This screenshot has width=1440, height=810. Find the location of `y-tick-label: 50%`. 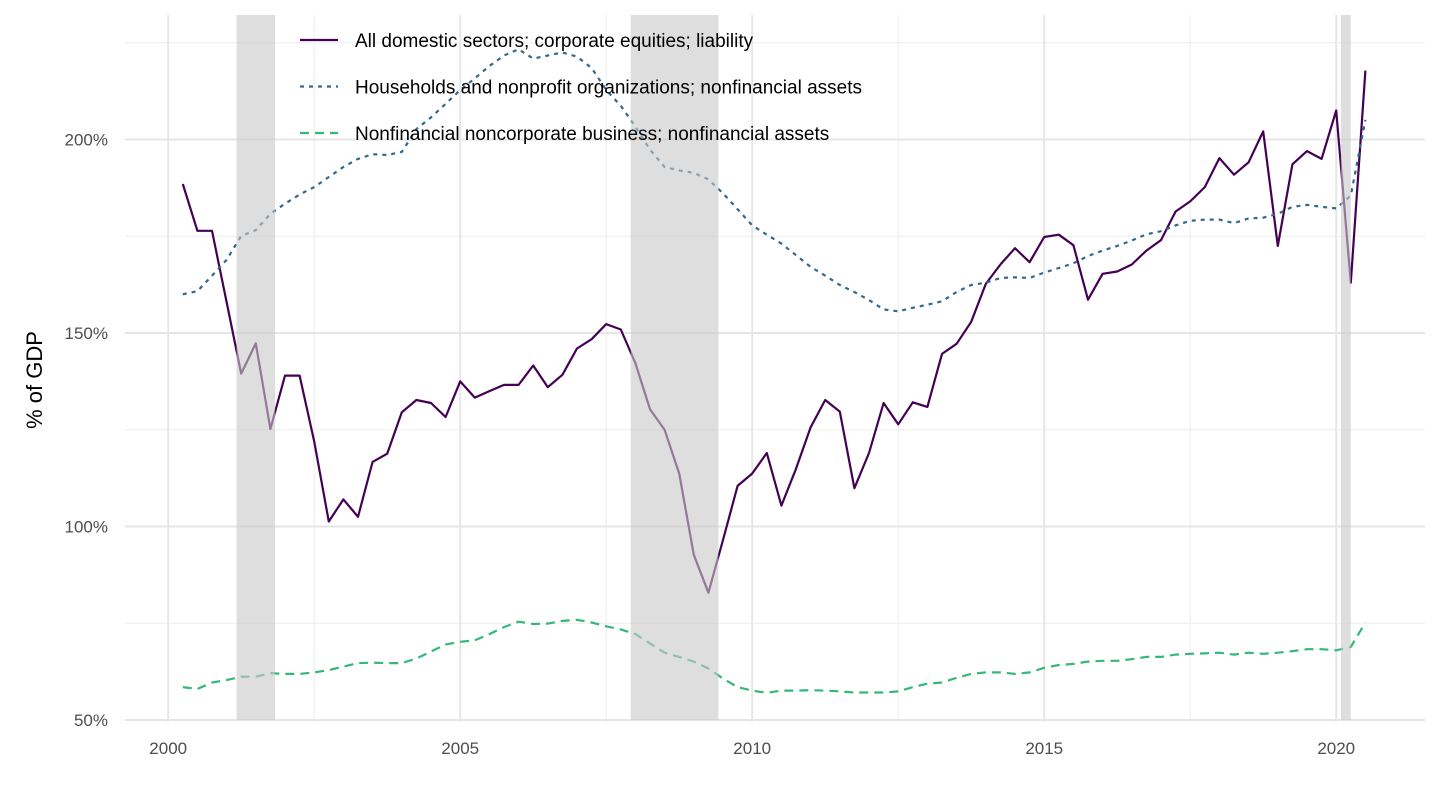

y-tick-label: 50% is located at coordinates (91, 720).